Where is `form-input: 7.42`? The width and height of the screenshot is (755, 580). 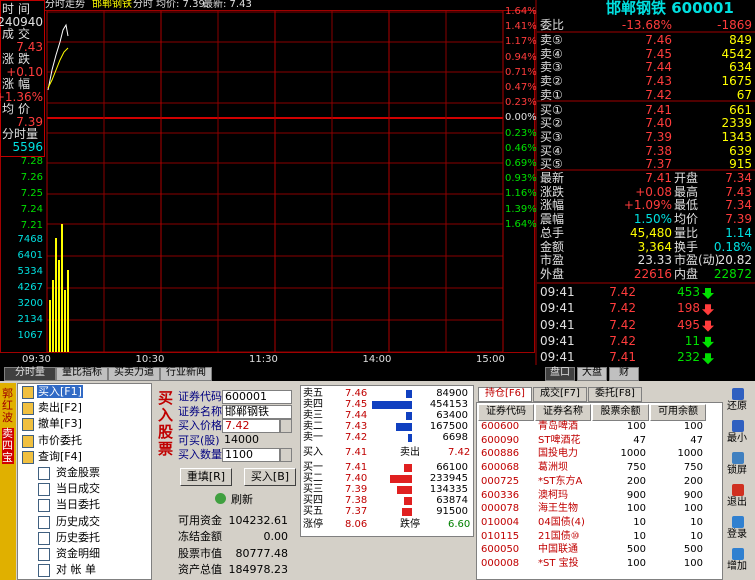
form-input: 7.42 is located at coordinates (251, 426).